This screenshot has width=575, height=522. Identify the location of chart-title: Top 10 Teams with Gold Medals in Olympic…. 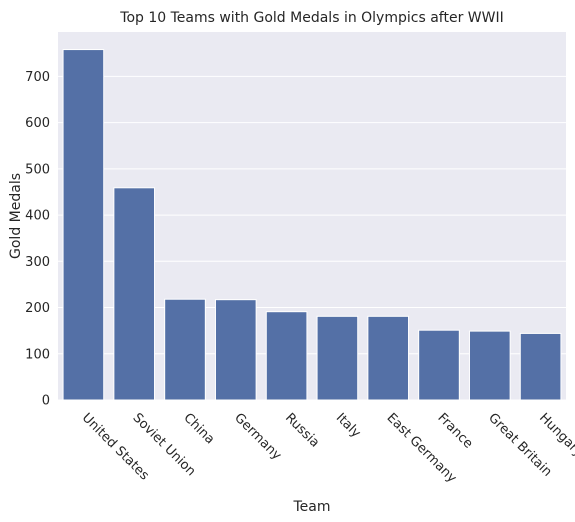
(311, 18).